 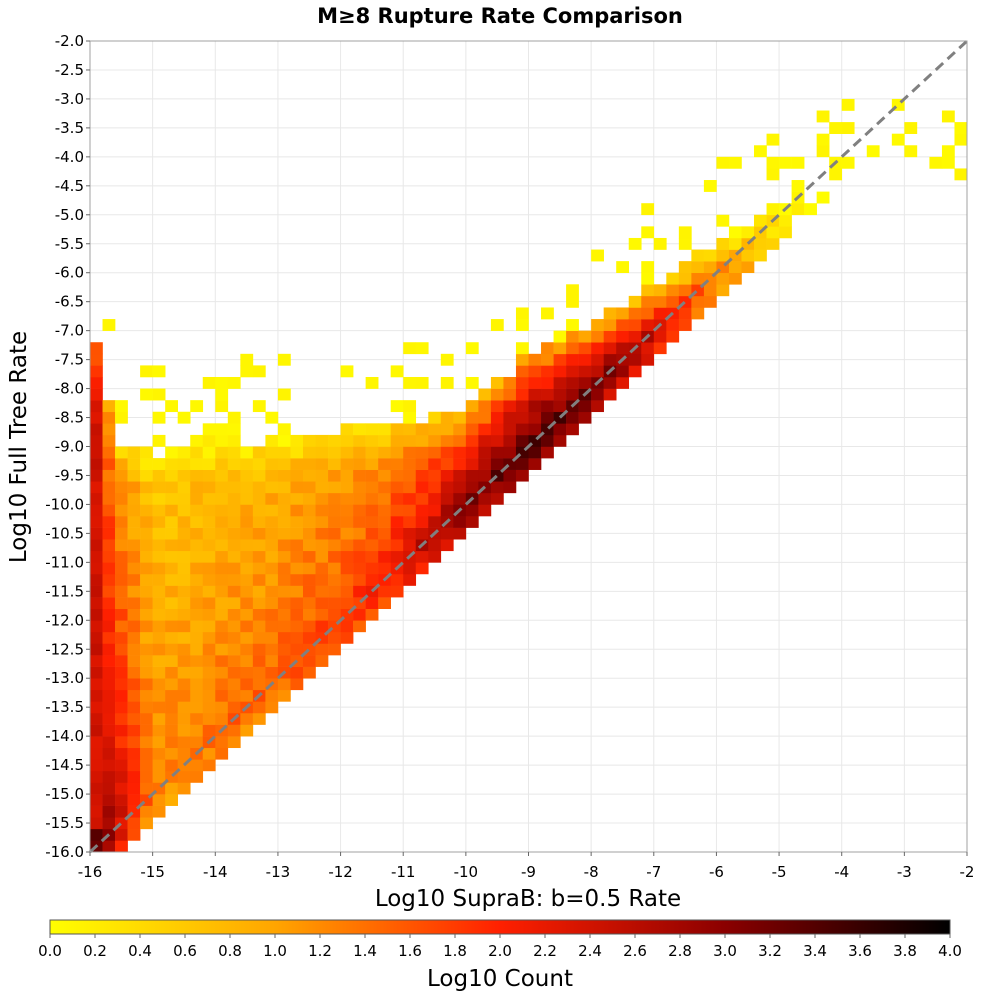 What do you see at coordinates (635, 951) in the screenshot?
I see `colorbar-tick-label: 2.6` at bounding box center [635, 951].